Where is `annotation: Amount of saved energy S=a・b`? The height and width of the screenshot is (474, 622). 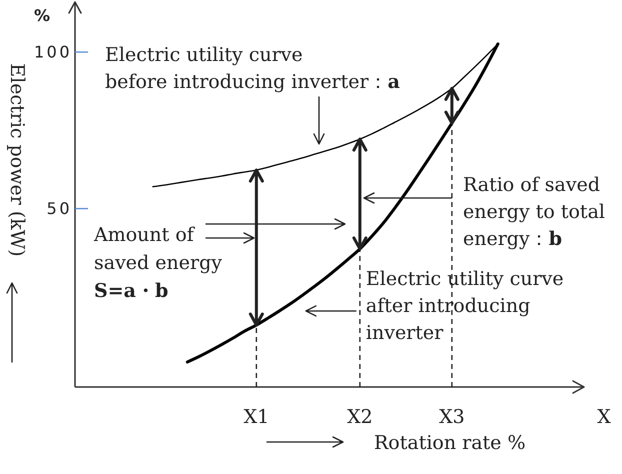
annotation: Amount of saved energy S=a・b is located at coordinates (157, 263).